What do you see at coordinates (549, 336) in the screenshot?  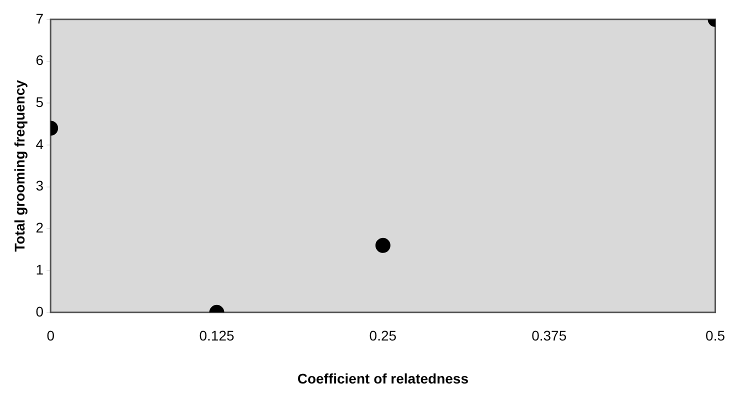 I see `x-tick-label: 0.375` at bounding box center [549, 336].